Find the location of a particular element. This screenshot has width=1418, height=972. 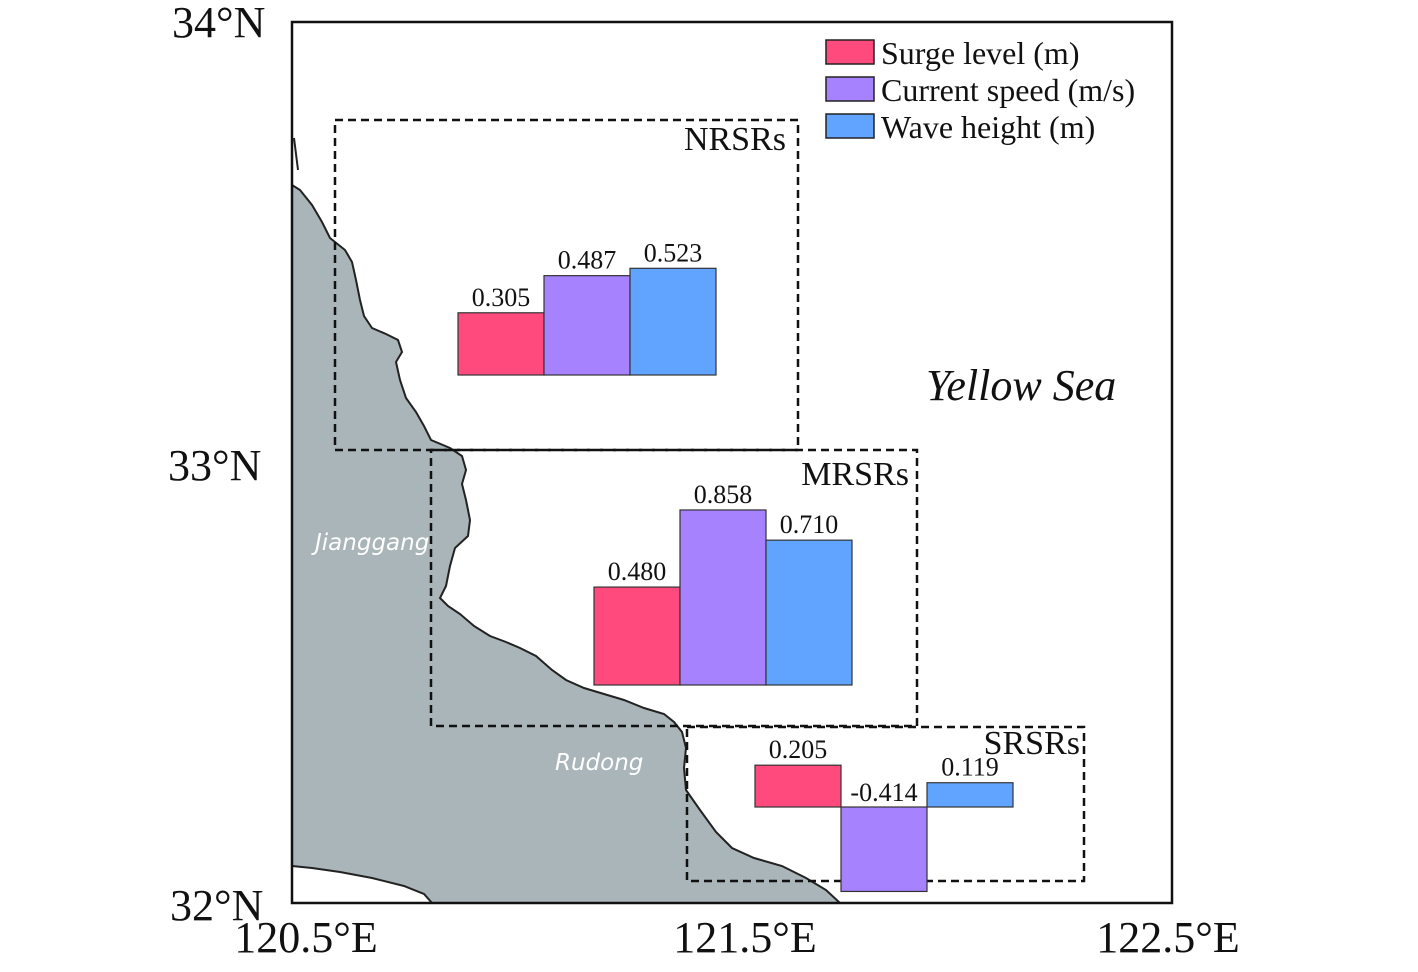

place-rudong: Rudong is located at coordinates (599, 763).